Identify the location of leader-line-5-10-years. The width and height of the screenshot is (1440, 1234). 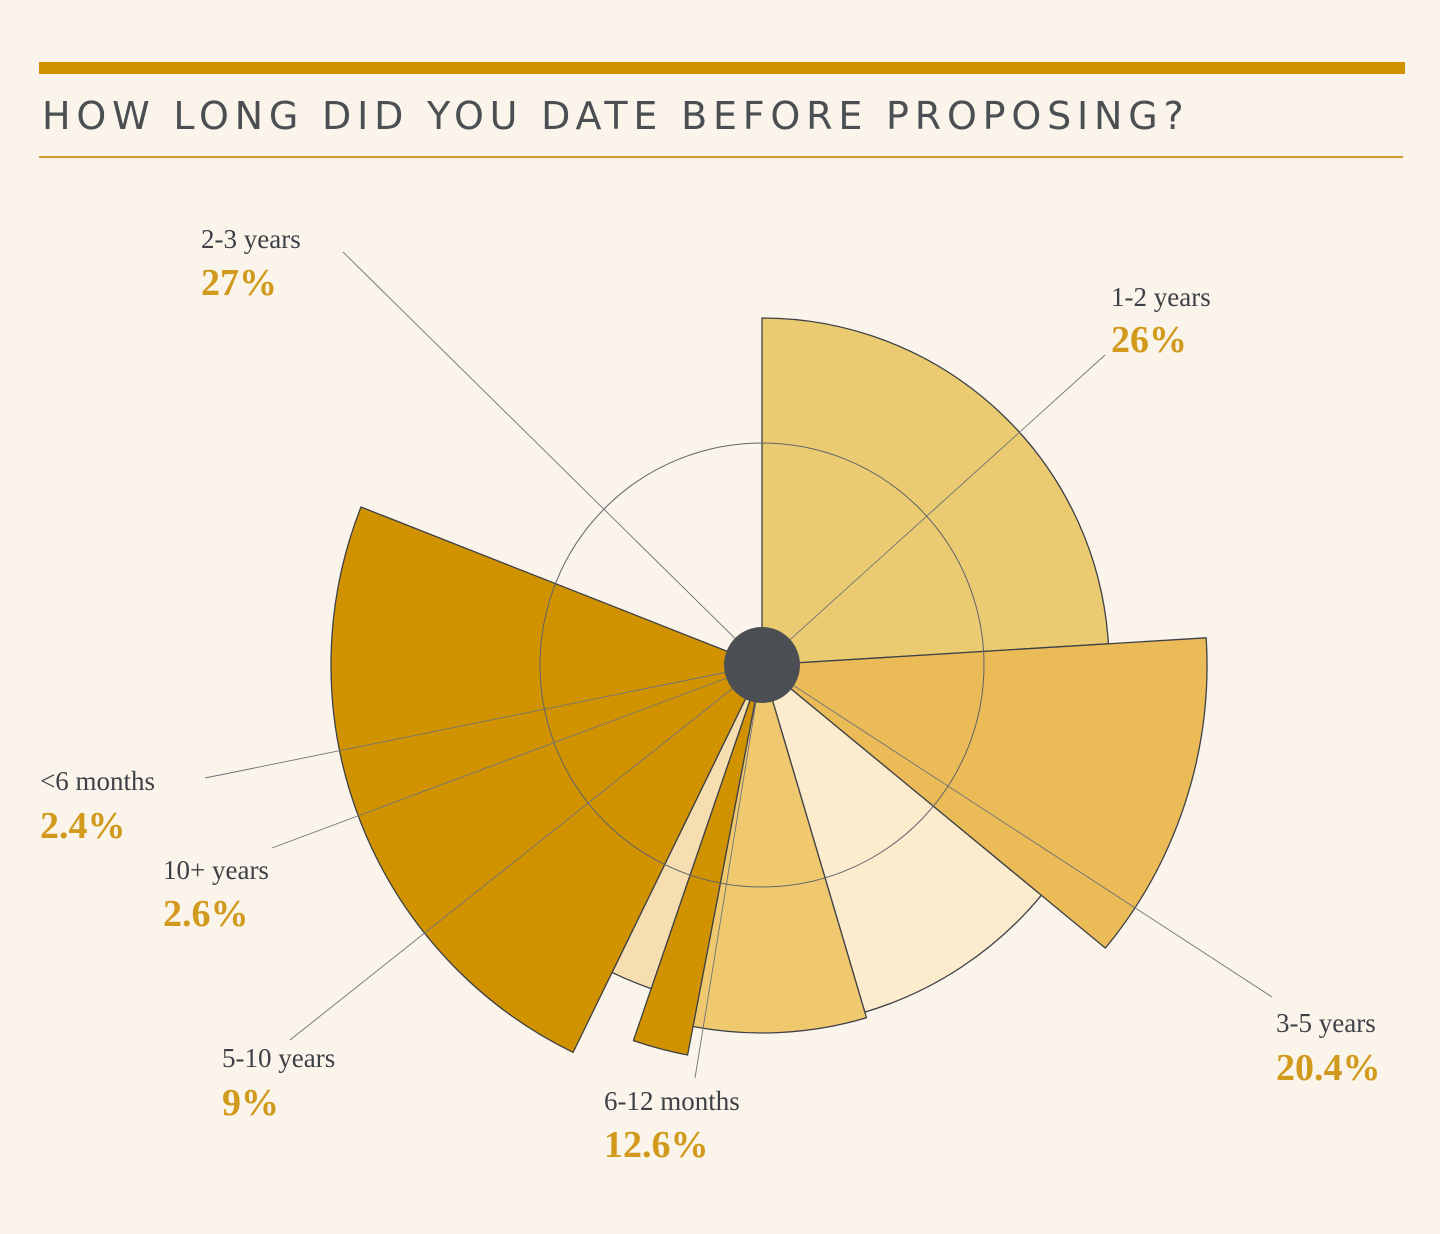
(526, 852).